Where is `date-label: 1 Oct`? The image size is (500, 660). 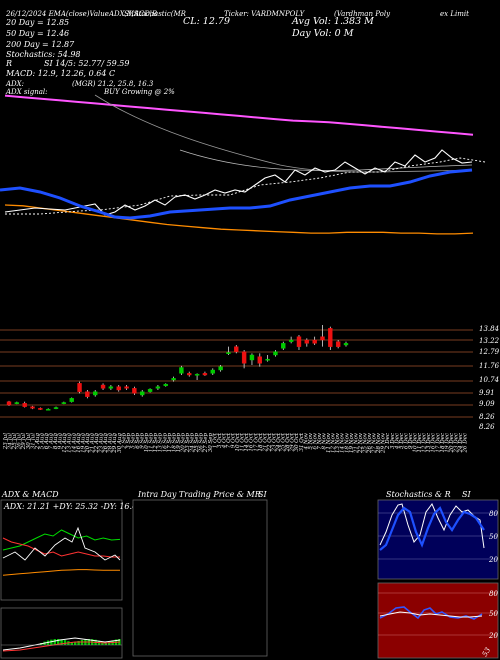
date-label: 1 Oct is located at coordinates (215, 440).